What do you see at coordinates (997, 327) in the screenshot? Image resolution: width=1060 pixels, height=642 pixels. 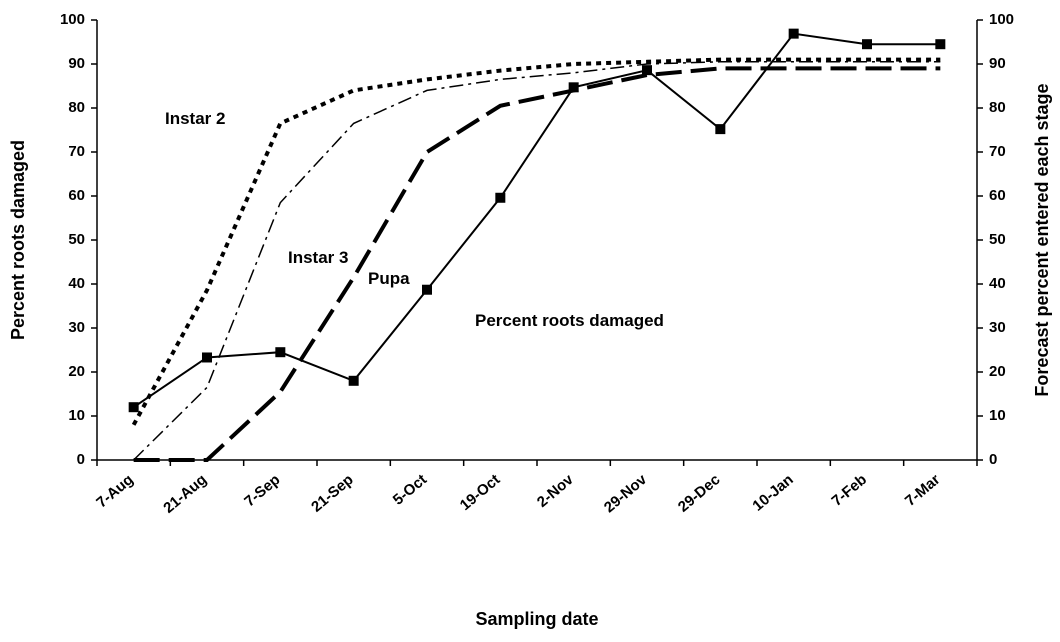 I see `y2-tick-label: 30` at bounding box center [997, 327].